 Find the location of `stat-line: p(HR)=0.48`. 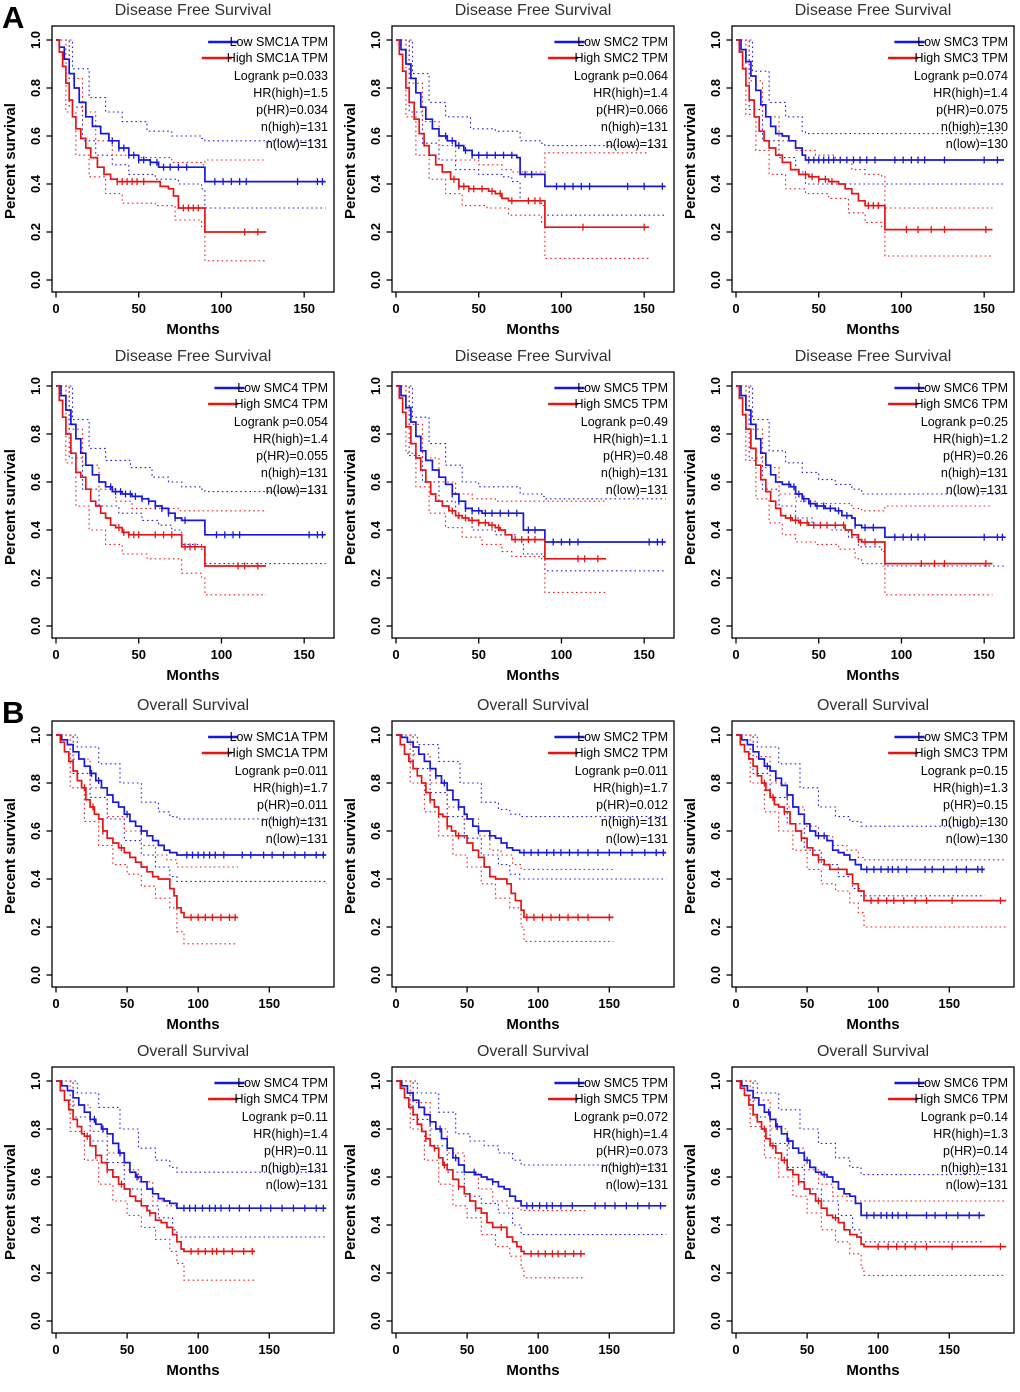

stat-line: p(HR)=0.48 is located at coordinates (635, 456).